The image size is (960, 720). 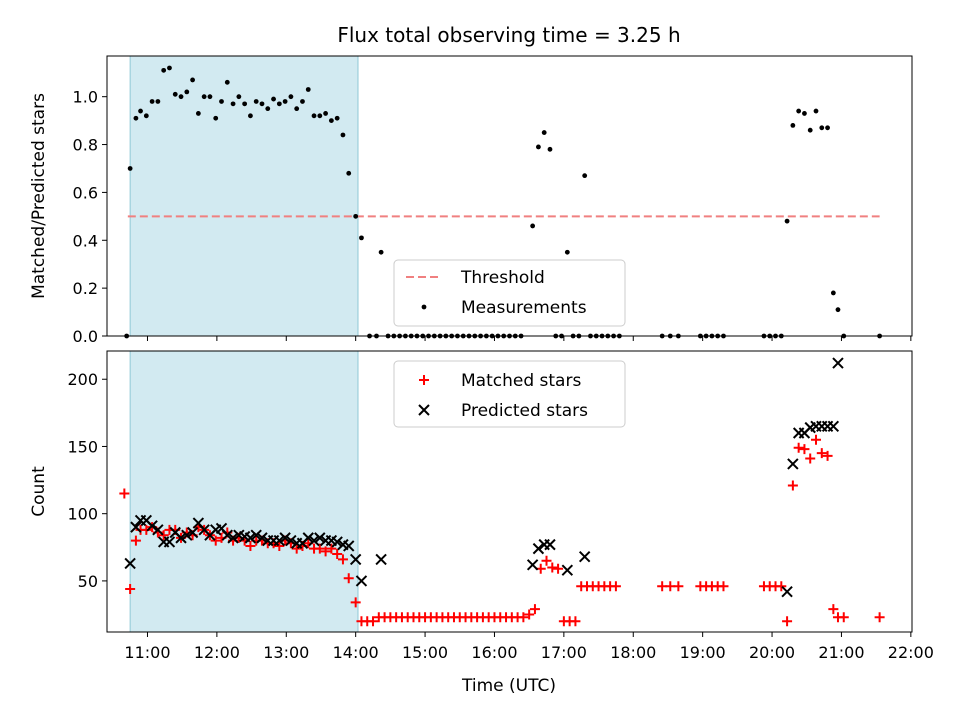 I want to click on shaded-region, so click(x=244, y=196).